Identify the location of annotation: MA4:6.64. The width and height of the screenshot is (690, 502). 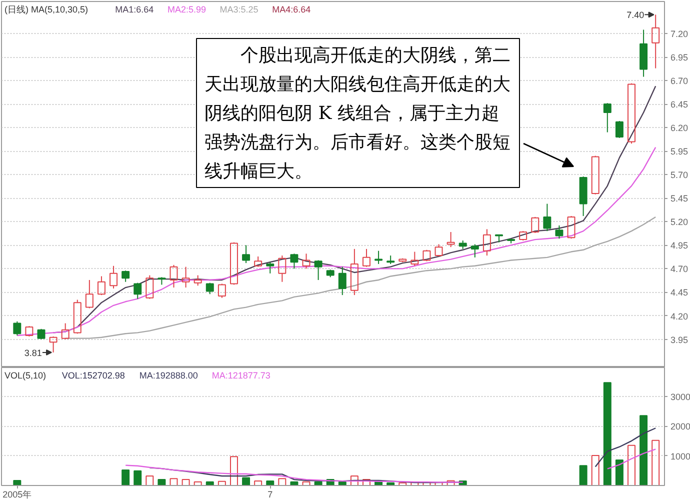
(291, 9).